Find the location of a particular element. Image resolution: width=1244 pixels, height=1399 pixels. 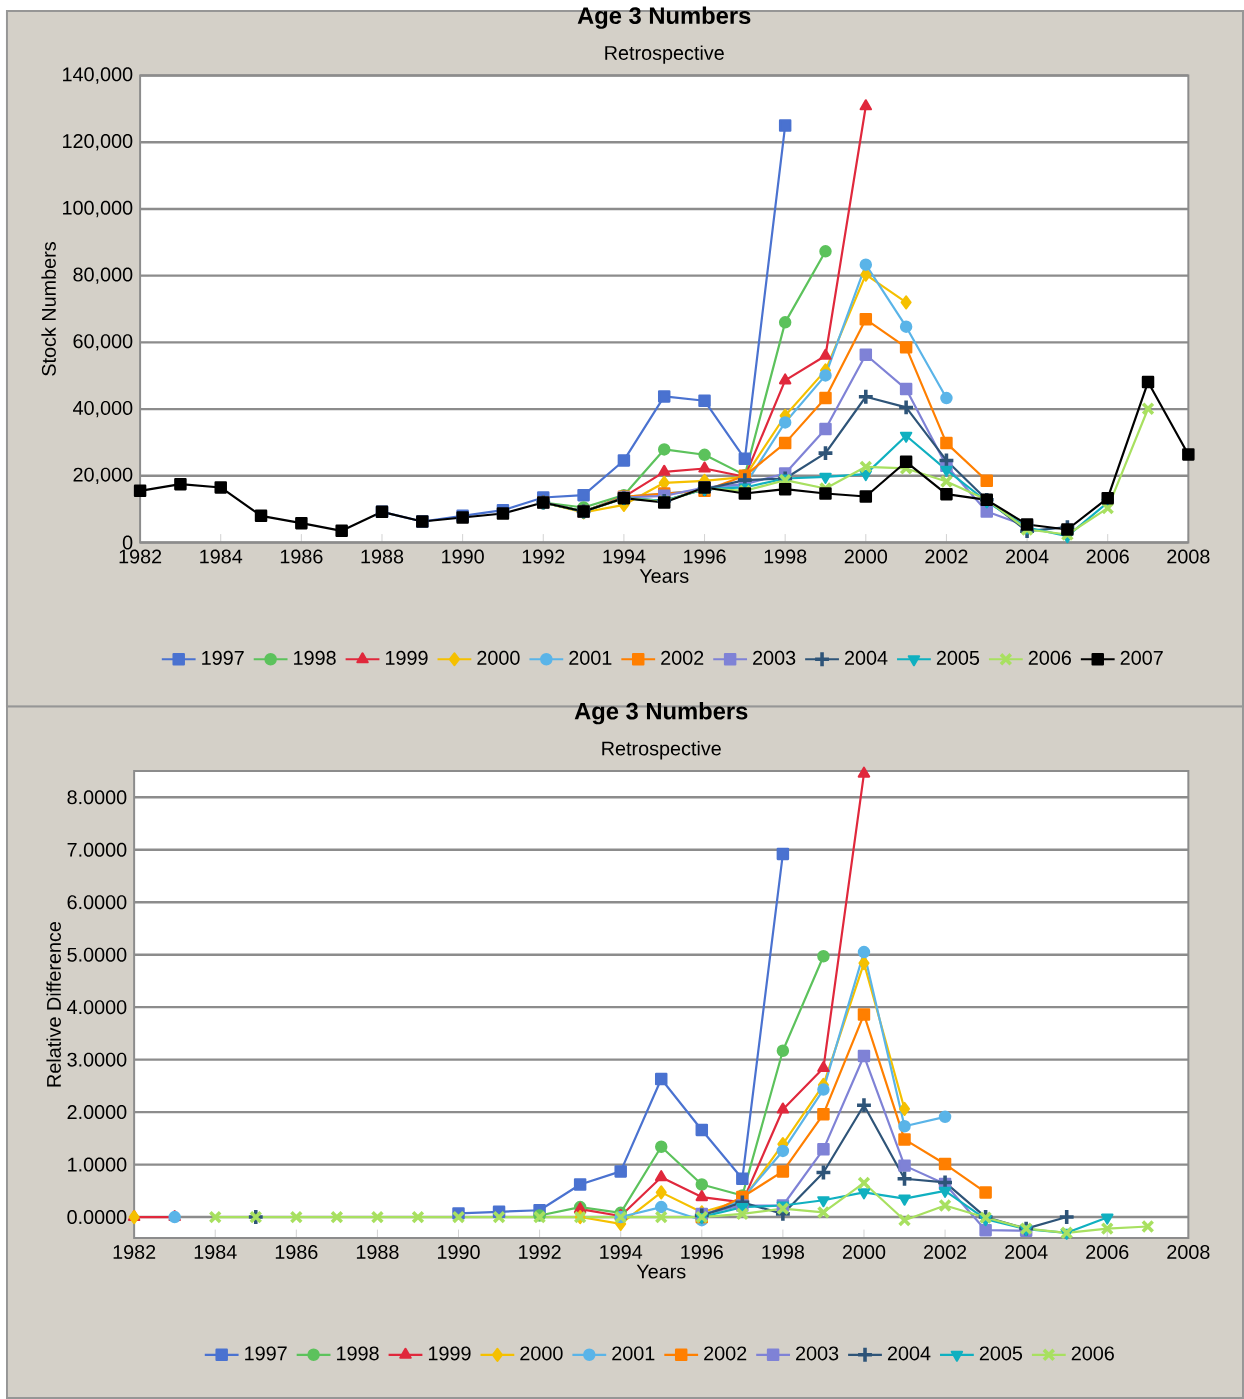

y-tick-label: 100,000 is located at coordinates (98, 209).